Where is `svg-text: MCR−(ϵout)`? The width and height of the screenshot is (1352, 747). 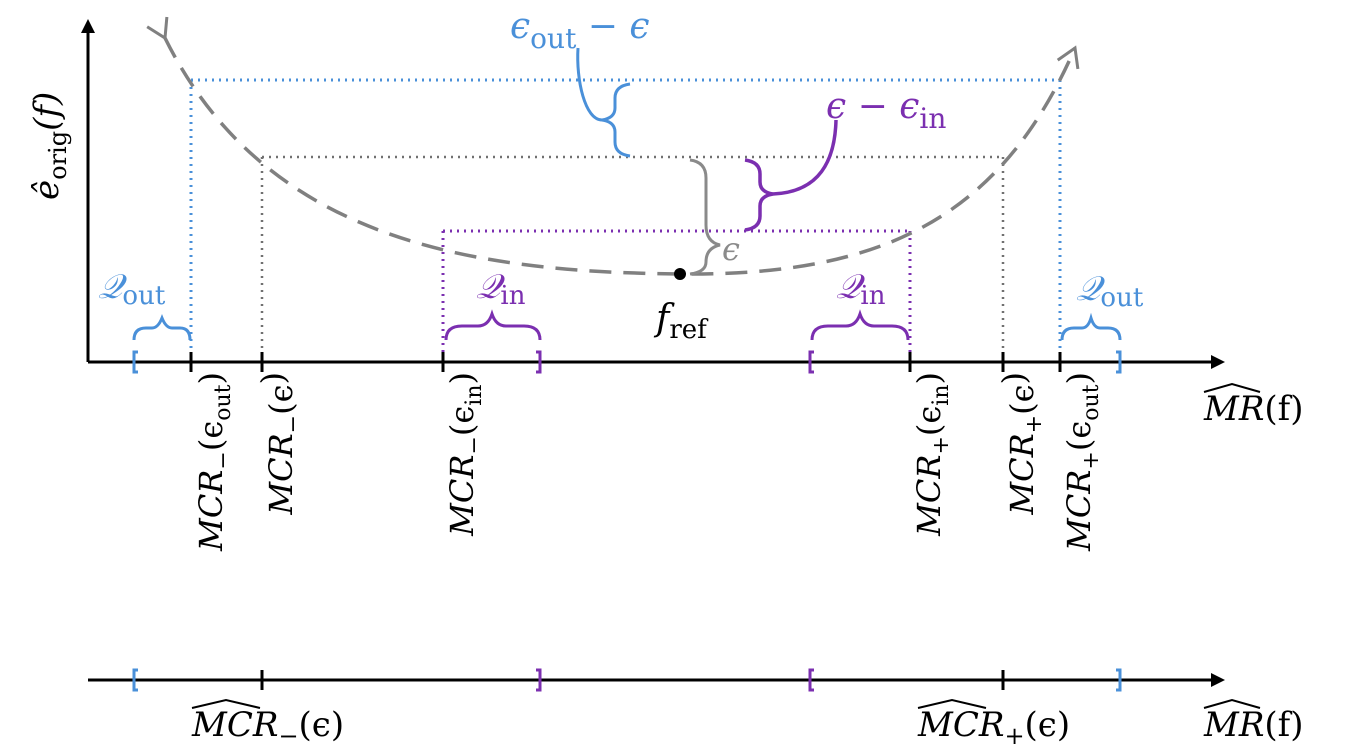
svg-text: MCR−(ϵout) is located at coordinates (214, 462).